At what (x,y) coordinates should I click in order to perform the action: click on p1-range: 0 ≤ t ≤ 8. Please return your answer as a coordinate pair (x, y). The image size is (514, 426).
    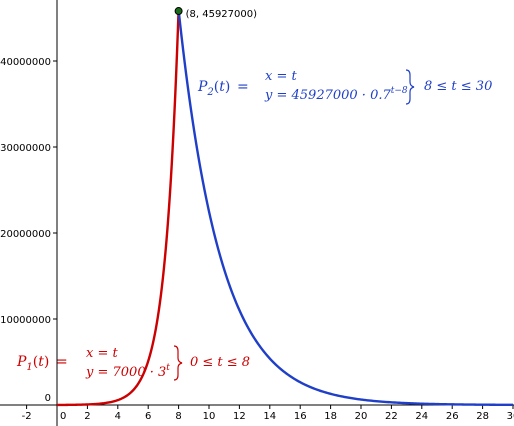
    Looking at the image, I should click on (220, 362).